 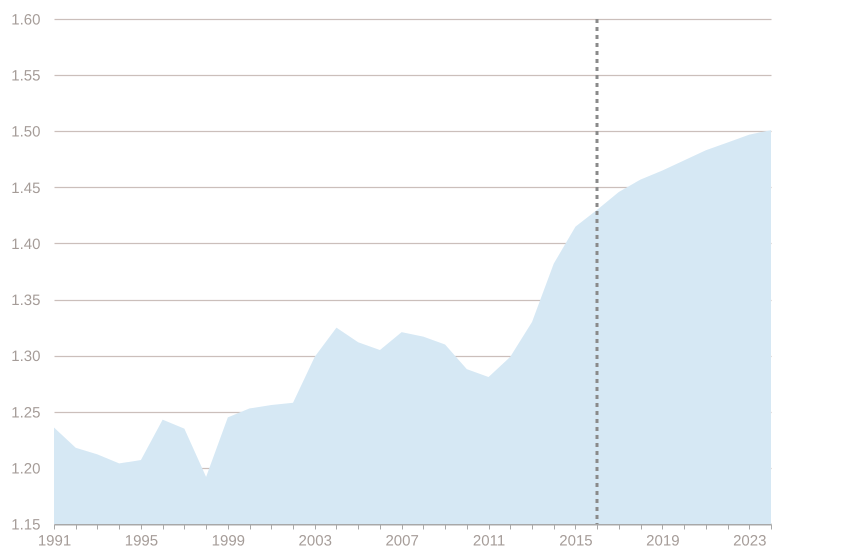 I want to click on x-tick-label: 2011, so click(x=489, y=541).